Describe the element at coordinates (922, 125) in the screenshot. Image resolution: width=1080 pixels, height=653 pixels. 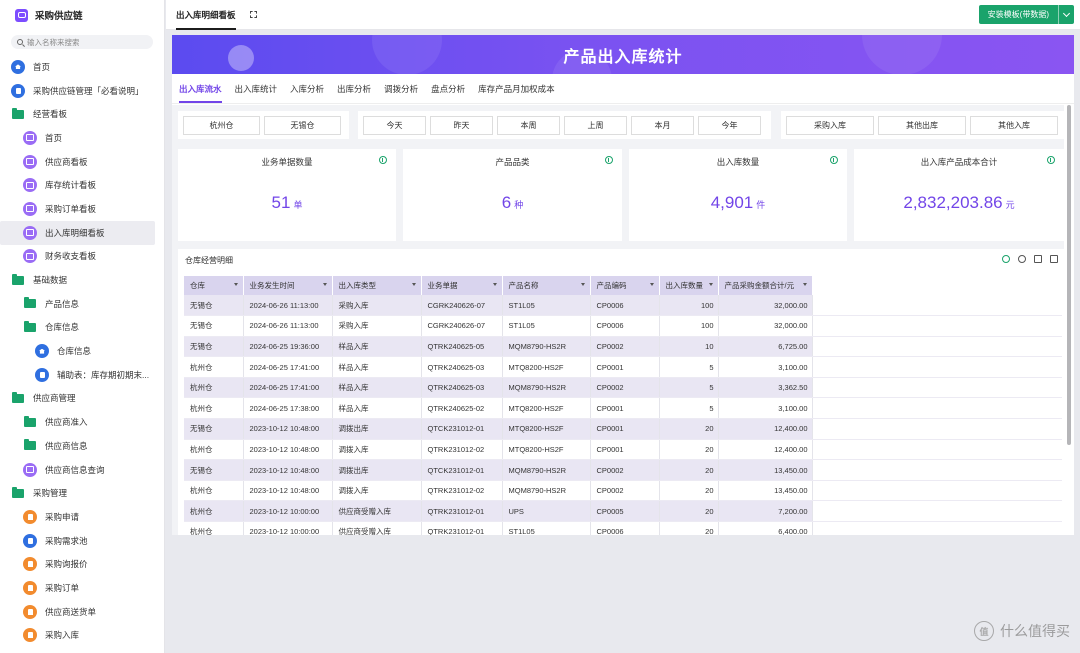
I see `filter-button: 其他出库` at that location.